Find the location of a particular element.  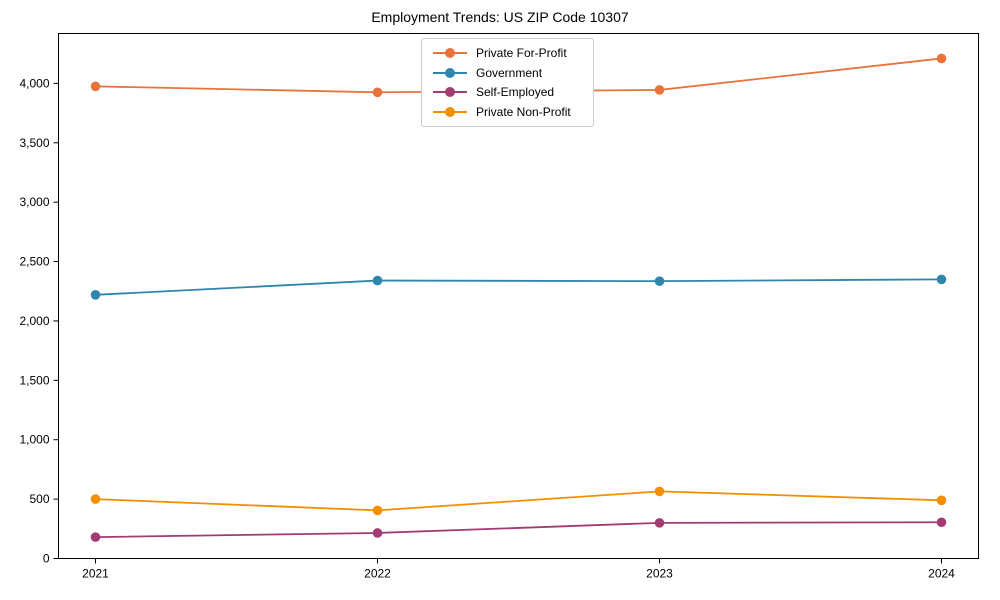

line-series-government is located at coordinates (518, 287).